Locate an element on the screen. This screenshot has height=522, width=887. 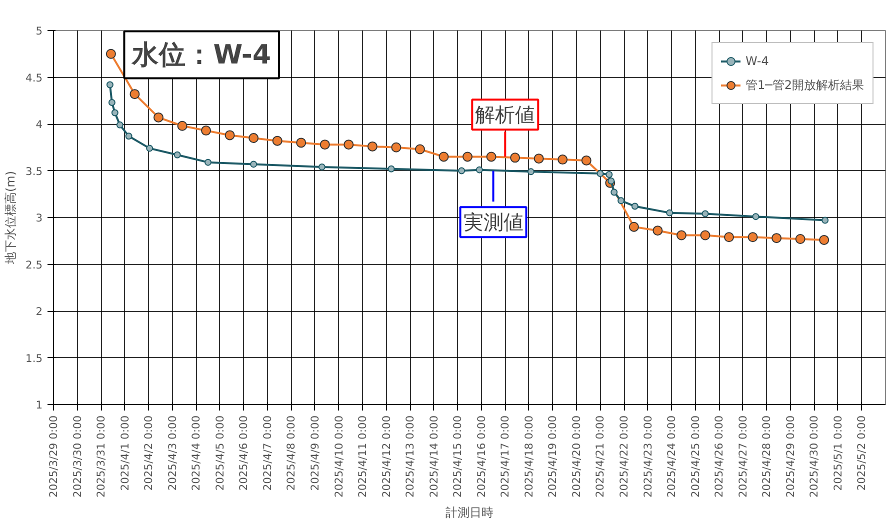
x-tick-label: 2025/4/17 0:00 is located at coordinates (505, 456).